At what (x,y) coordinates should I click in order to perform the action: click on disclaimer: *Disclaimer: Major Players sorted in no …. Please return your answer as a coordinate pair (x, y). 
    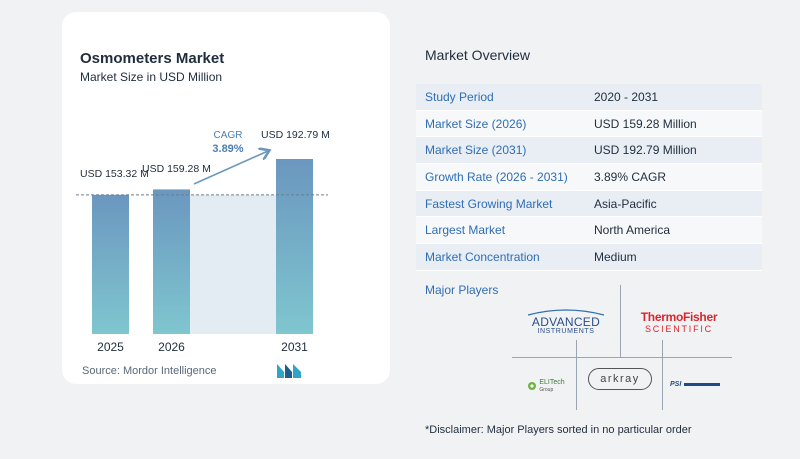
    Looking at the image, I should click on (558, 430).